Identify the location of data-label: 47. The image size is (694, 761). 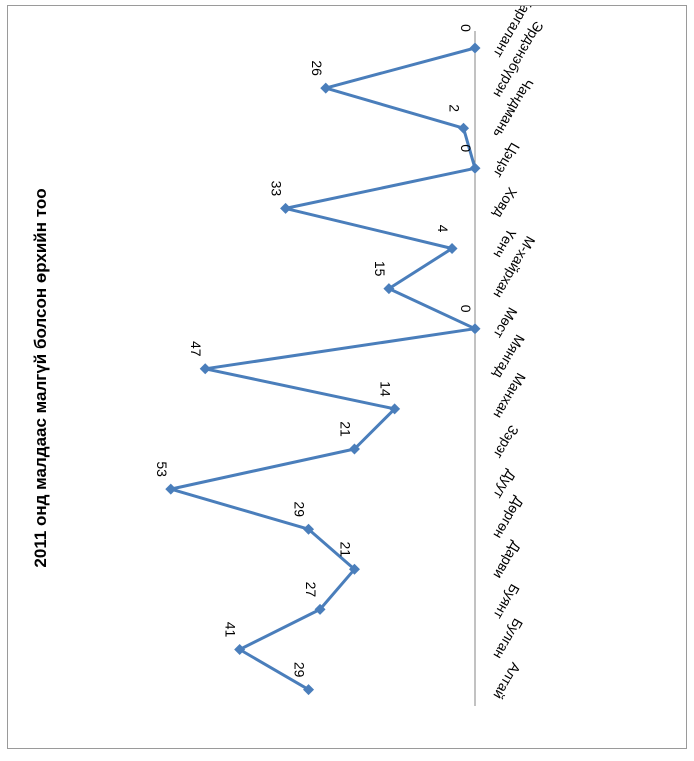
(196, 349).